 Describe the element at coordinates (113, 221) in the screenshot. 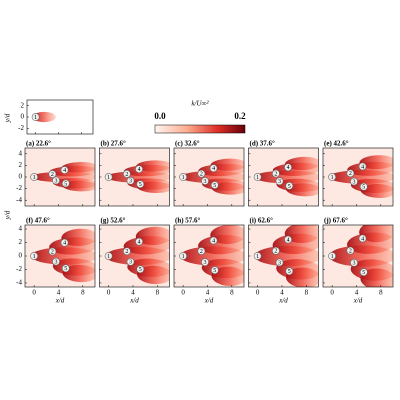

I see `panel-label: (g) 52.6°` at that location.